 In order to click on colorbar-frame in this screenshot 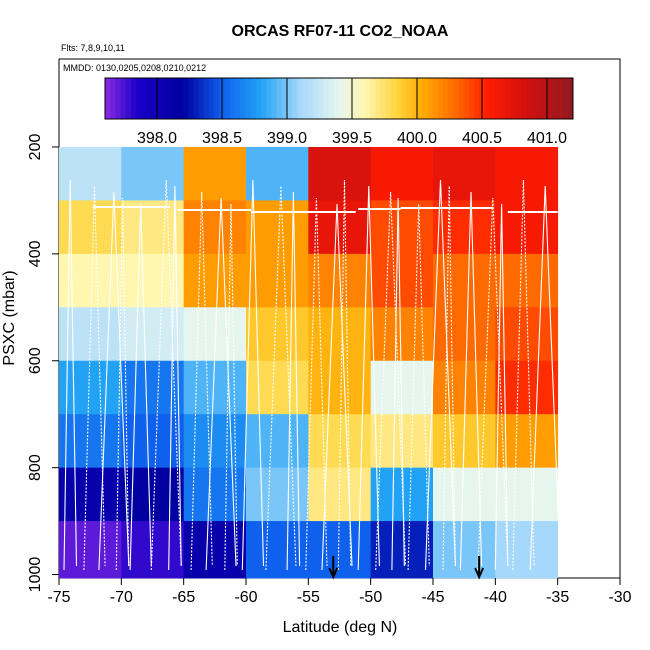, I will do `click(339, 98)`.